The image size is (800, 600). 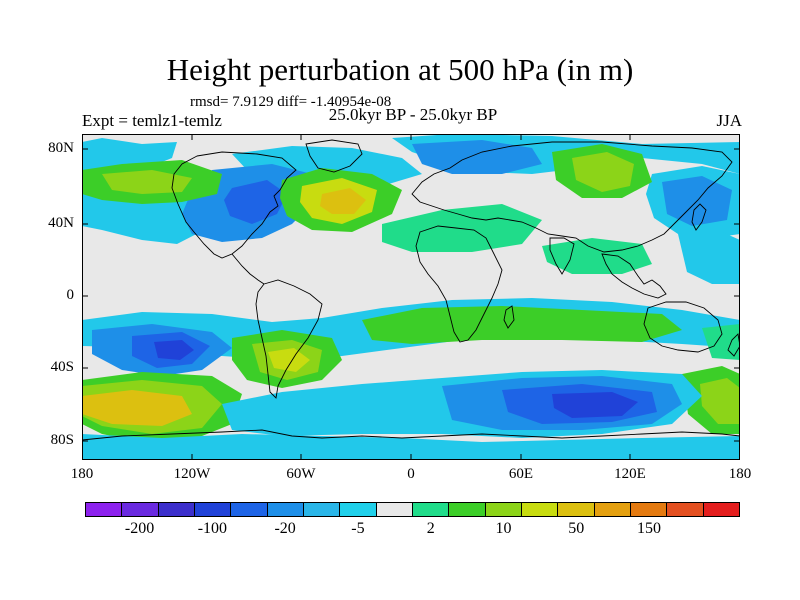 I want to click on colorbar-label: -100, so click(x=212, y=528).